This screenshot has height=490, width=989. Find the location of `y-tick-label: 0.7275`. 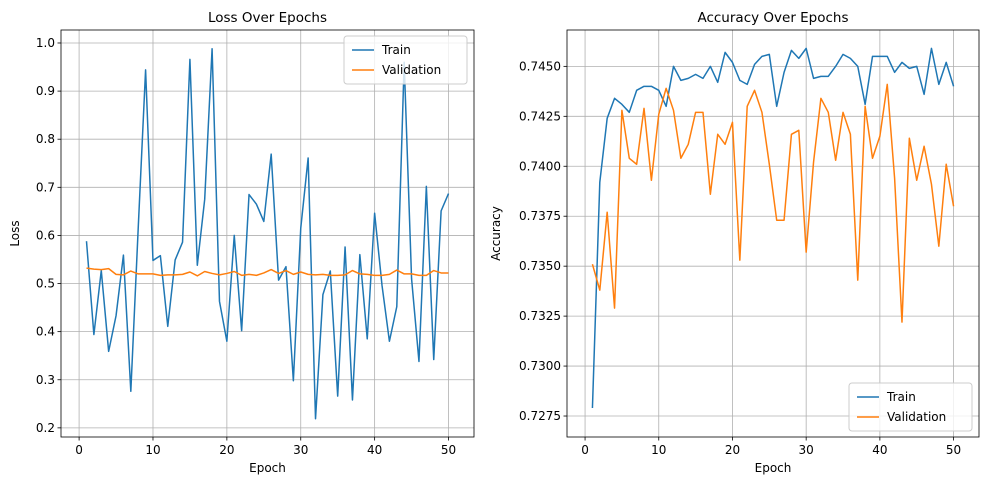

y-tick-label: 0.7275 is located at coordinates (540, 416).